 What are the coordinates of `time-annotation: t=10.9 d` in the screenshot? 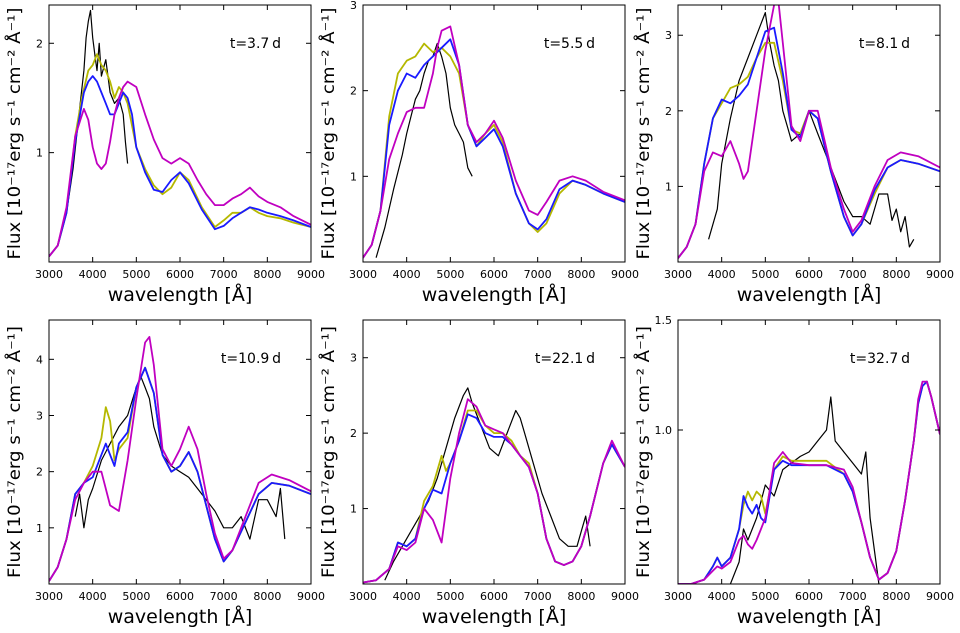 It's located at (251, 359).